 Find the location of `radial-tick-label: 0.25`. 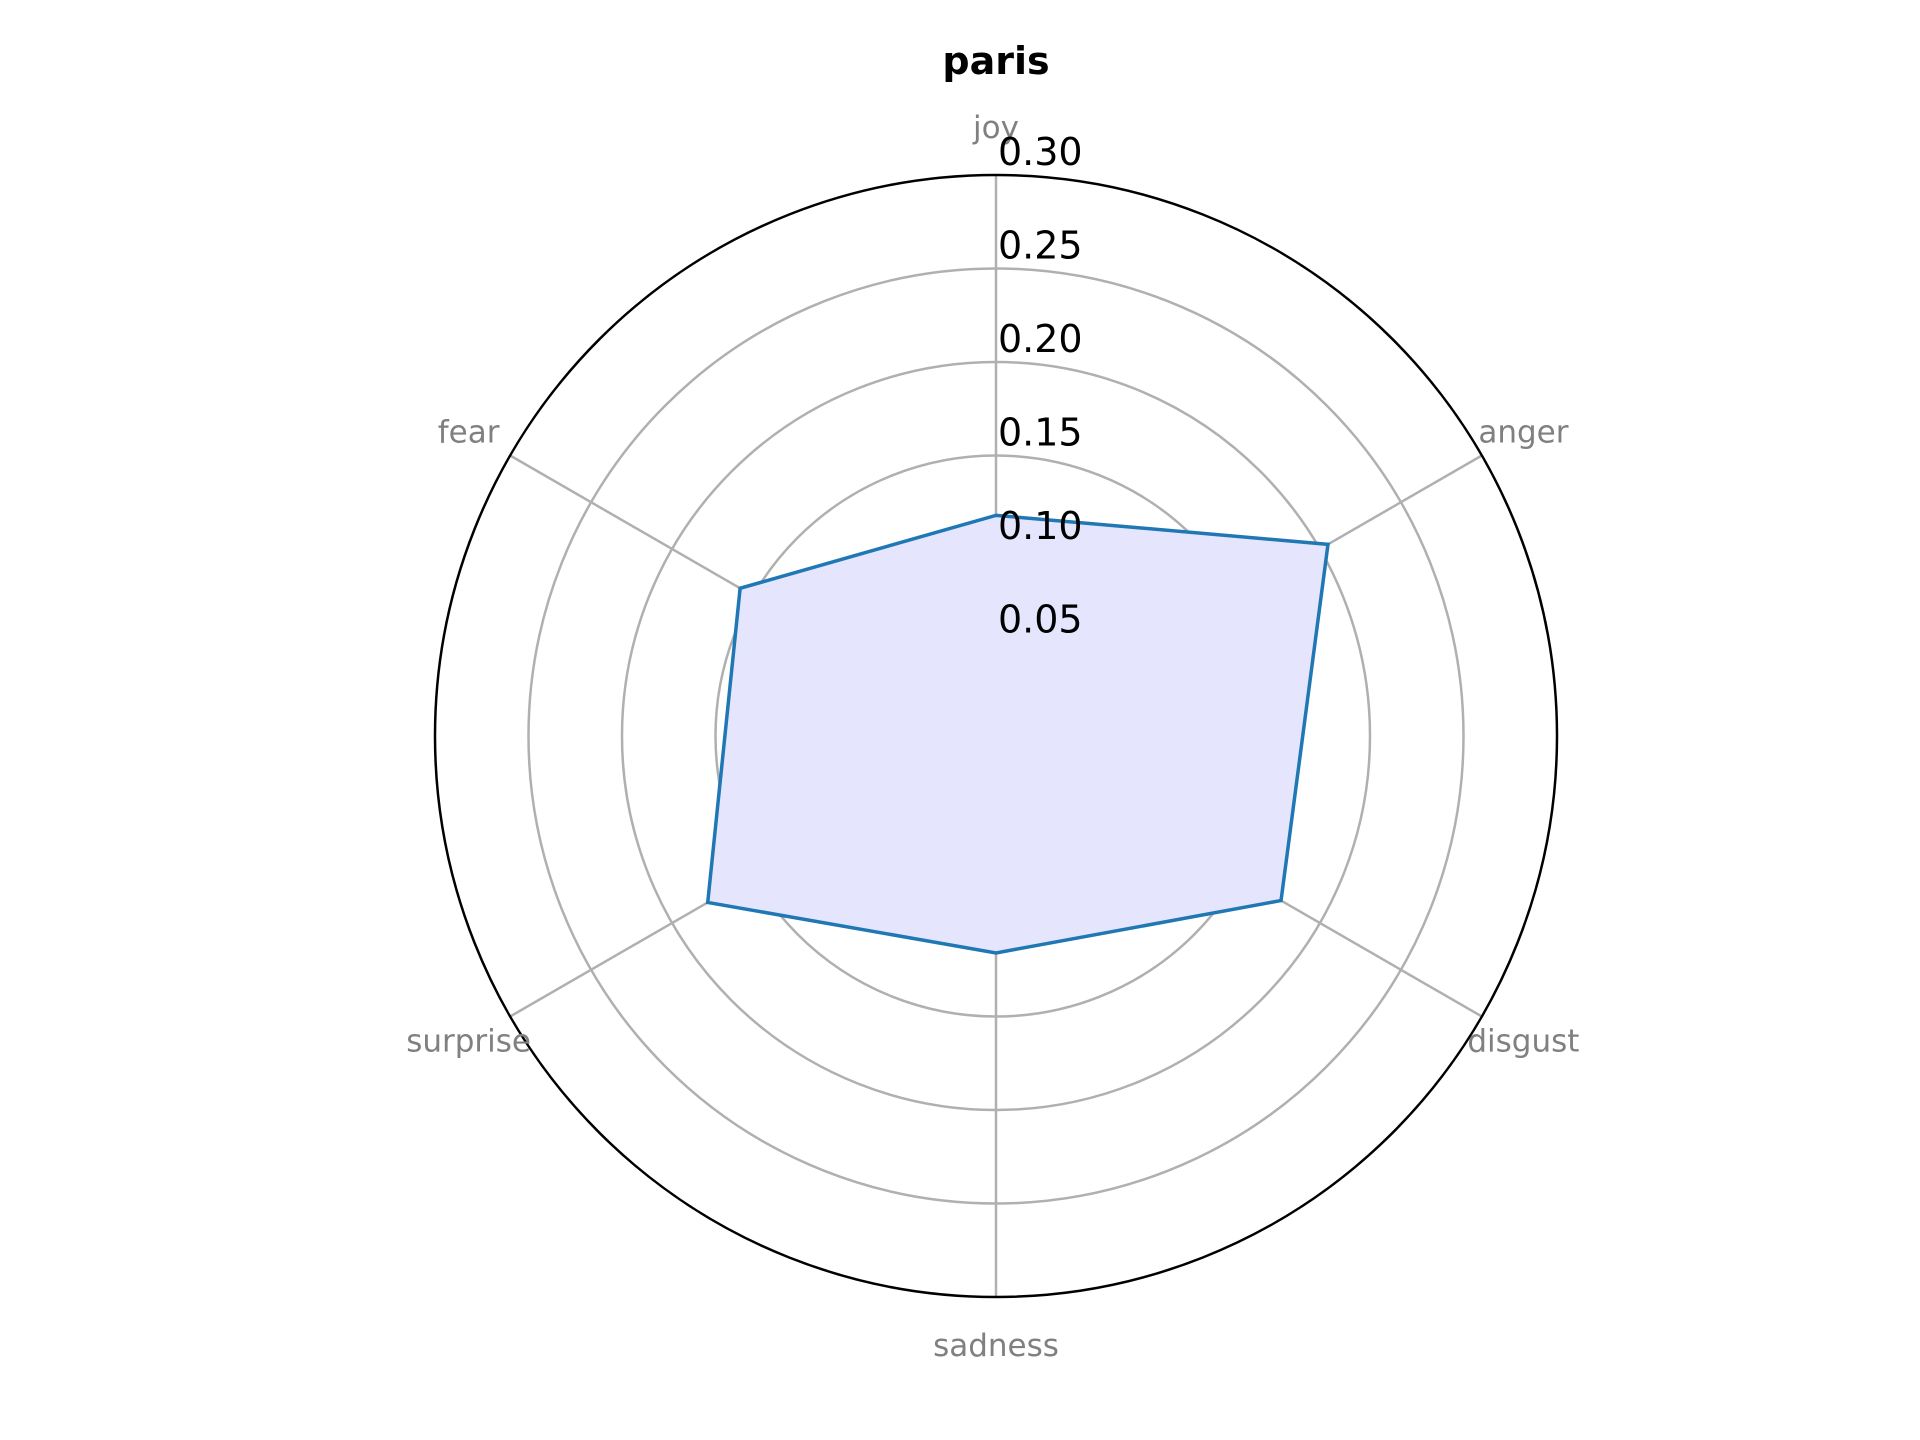

radial-tick-label: 0.25 is located at coordinates (1040, 246).